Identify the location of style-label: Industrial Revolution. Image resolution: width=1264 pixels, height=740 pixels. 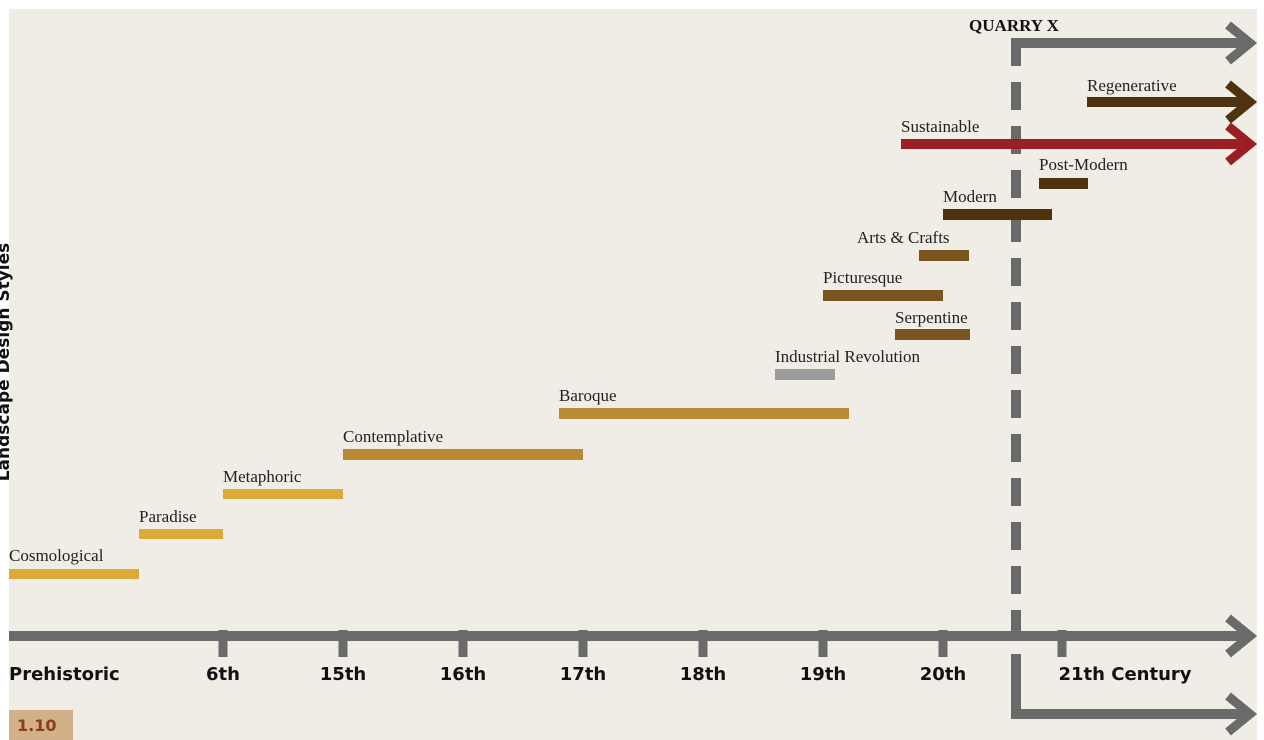
(847, 356).